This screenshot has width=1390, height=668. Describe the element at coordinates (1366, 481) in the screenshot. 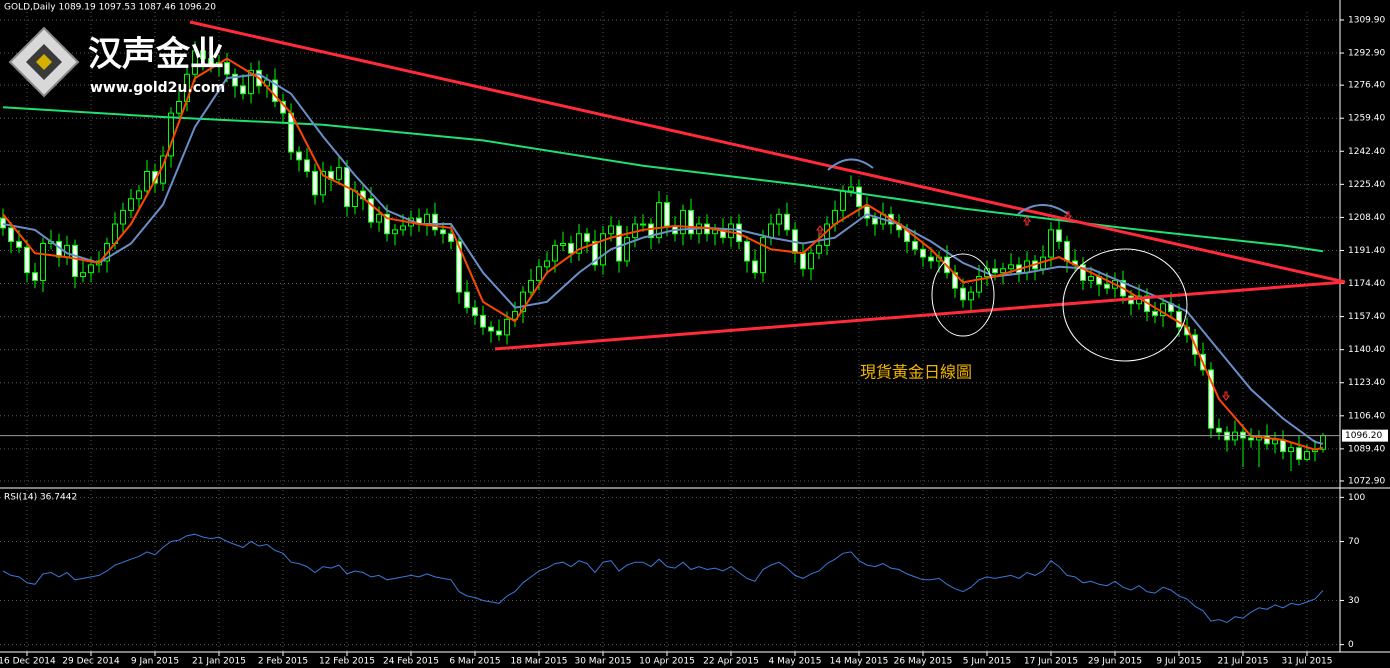

I see `y-tick-label: 1072.90` at that location.